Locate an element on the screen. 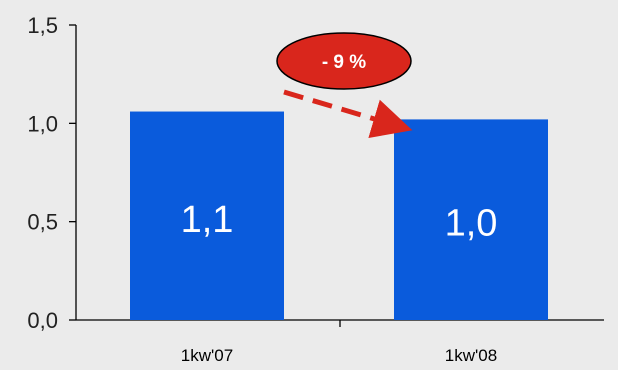 This screenshot has width=618, height=370. annotation-arrow is located at coordinates (348, 114).